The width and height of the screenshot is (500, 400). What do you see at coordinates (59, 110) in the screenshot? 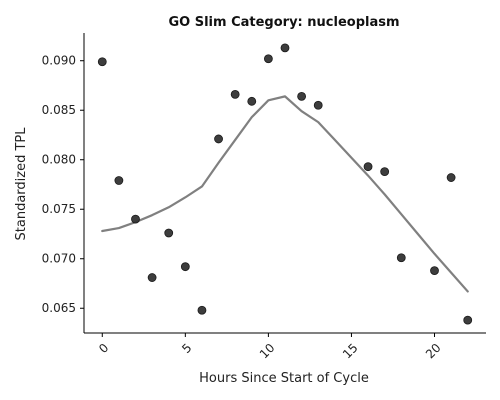
I see `y-tick-label: 0.085` at bounding box center [59, 110].